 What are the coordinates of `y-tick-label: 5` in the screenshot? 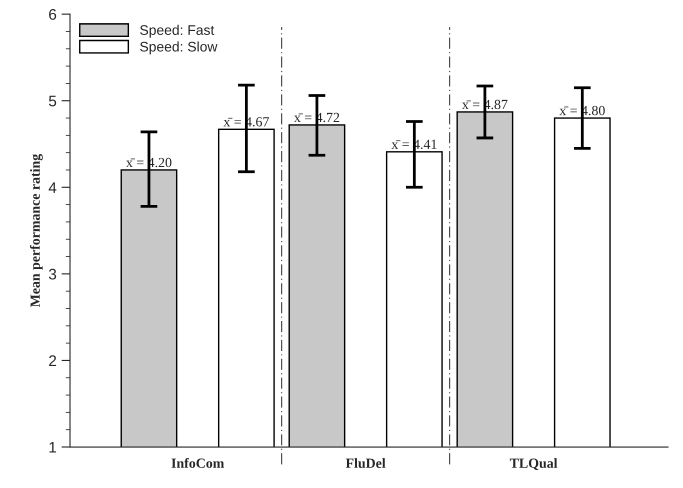 It's located at (52, 101).